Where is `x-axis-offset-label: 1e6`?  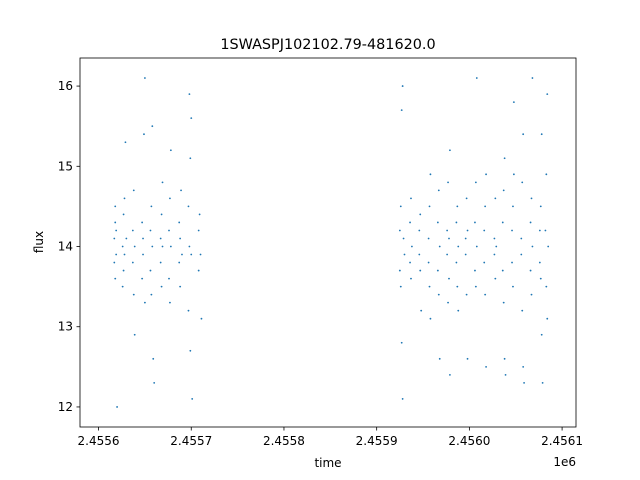
x-axis-offset-label: 1e6 is located at coordinates (564, 462).